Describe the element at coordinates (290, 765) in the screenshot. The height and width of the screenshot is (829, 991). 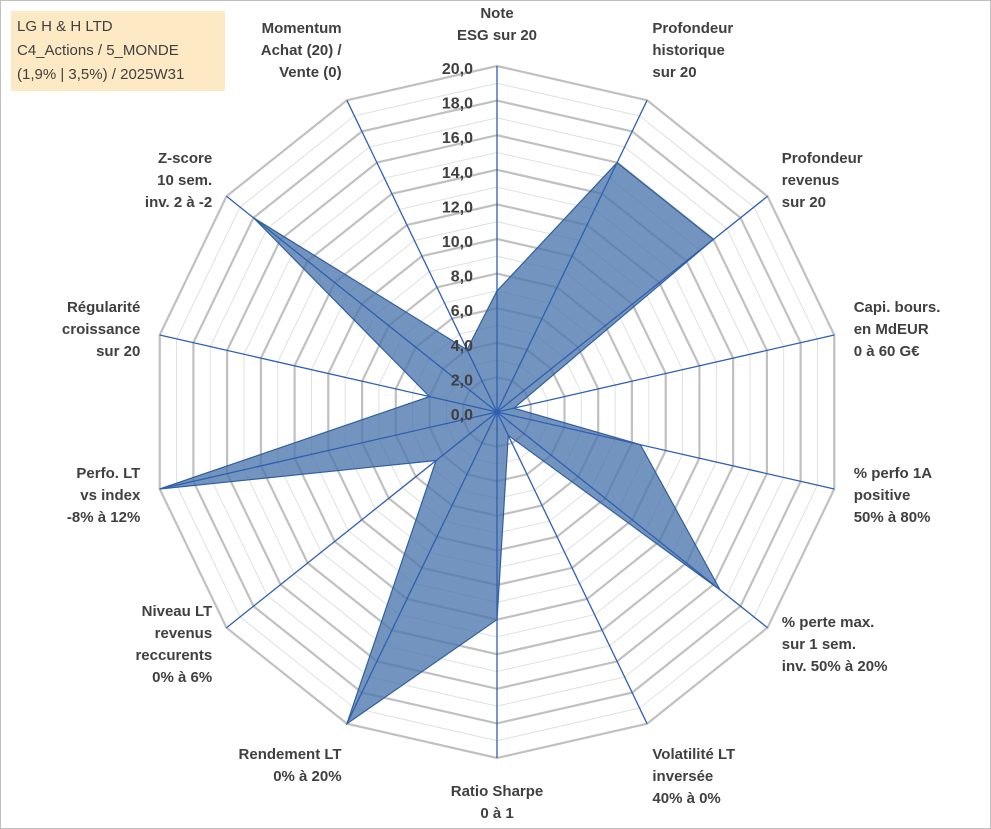
I see `axis-label: Rendement LT 0% à 20%` at that location.